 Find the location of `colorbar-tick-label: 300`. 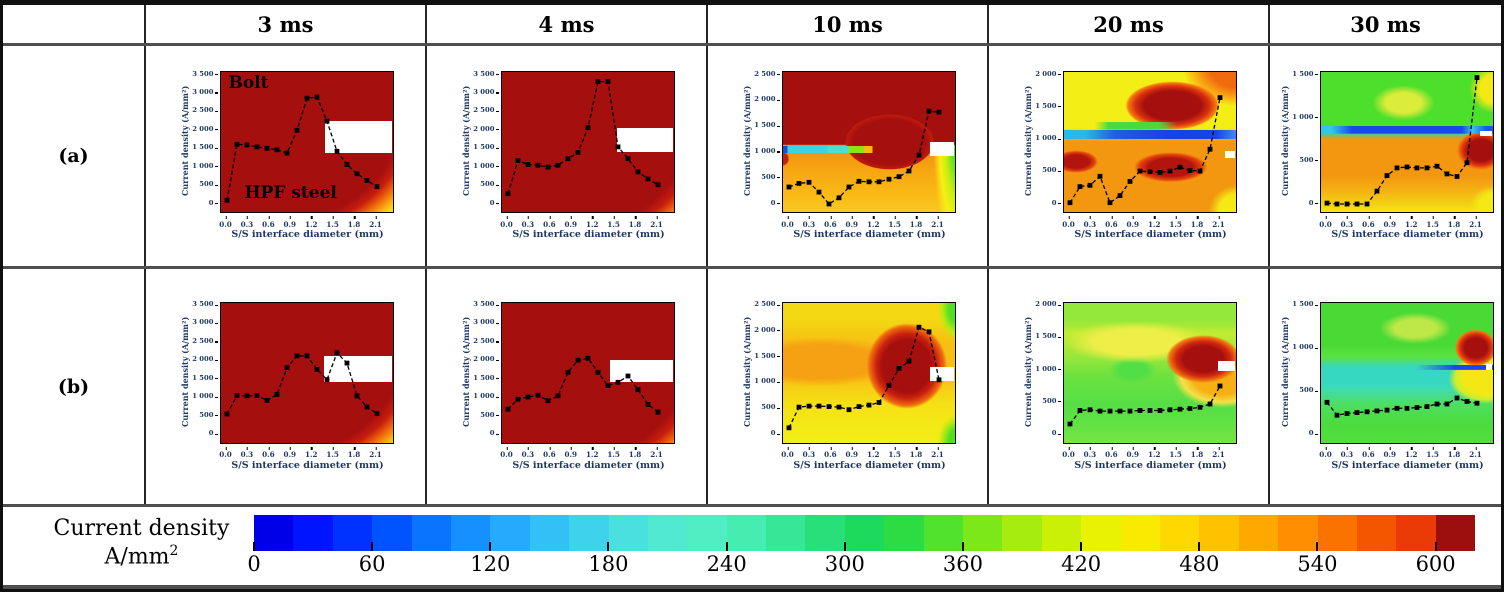

colorbar-tick-label: 300 is located at coordinates (844, 564).